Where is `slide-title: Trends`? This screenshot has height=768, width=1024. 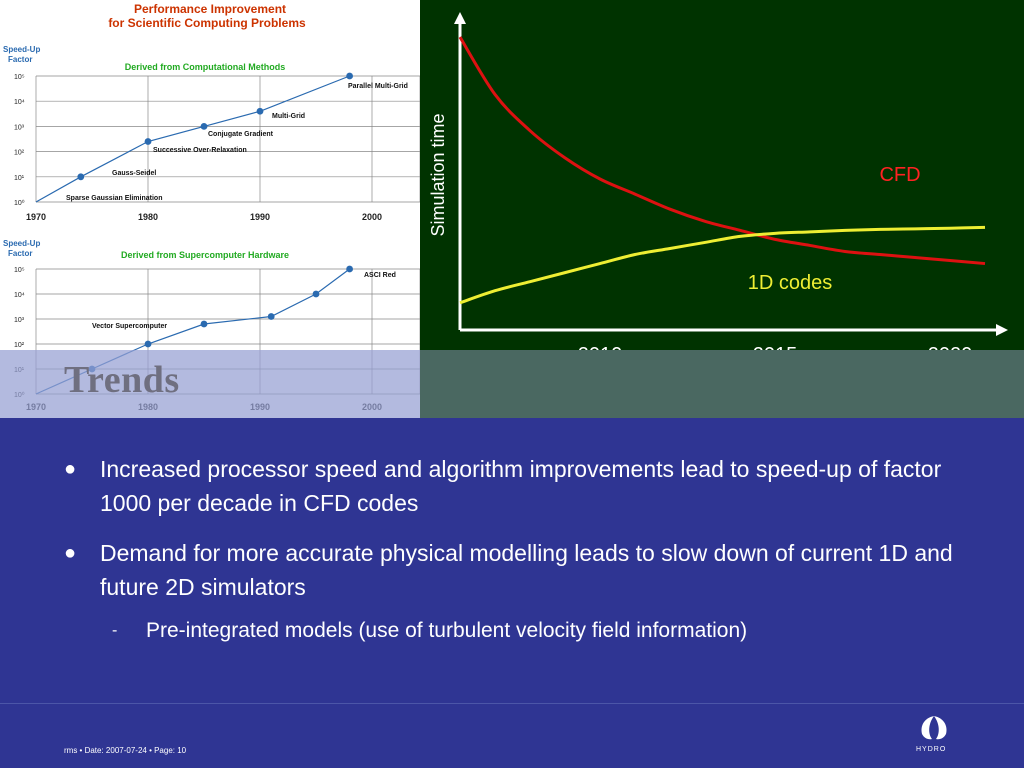
slide-title: Trends is located at coordinates (122, 380).